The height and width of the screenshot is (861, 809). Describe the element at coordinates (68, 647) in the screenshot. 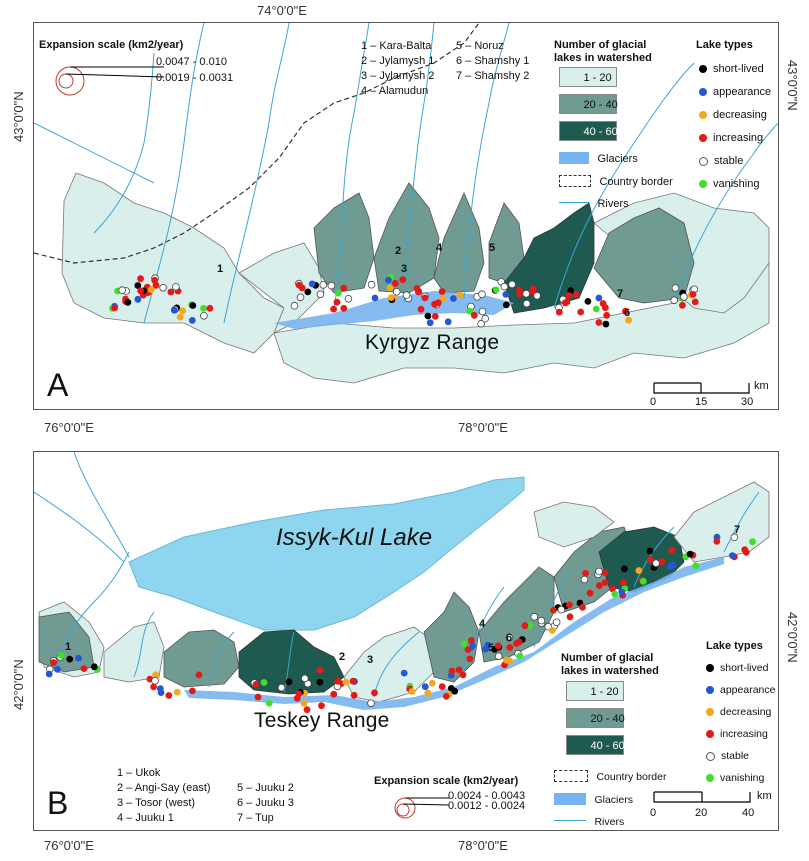

I see `panel-b-marker-1: 1` at that location.